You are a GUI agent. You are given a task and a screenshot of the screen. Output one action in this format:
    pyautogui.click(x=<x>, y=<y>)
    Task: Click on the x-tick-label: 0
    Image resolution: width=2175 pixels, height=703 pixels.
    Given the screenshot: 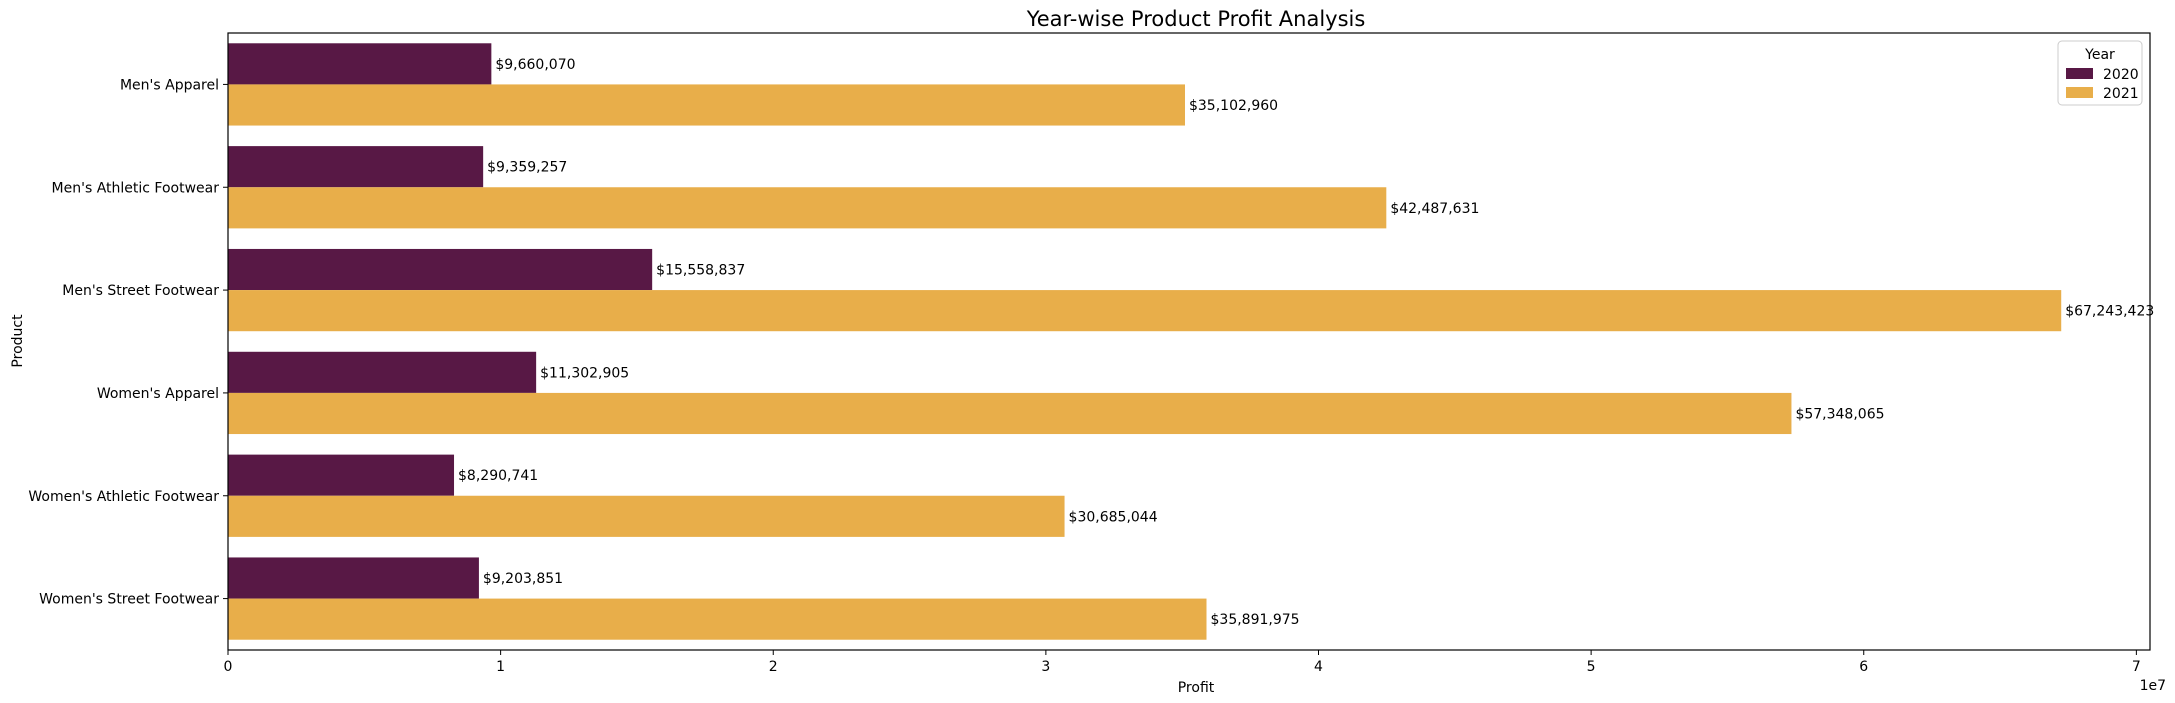 What is the action you would take?
    pyautogui.click(x=228, y=667)
    